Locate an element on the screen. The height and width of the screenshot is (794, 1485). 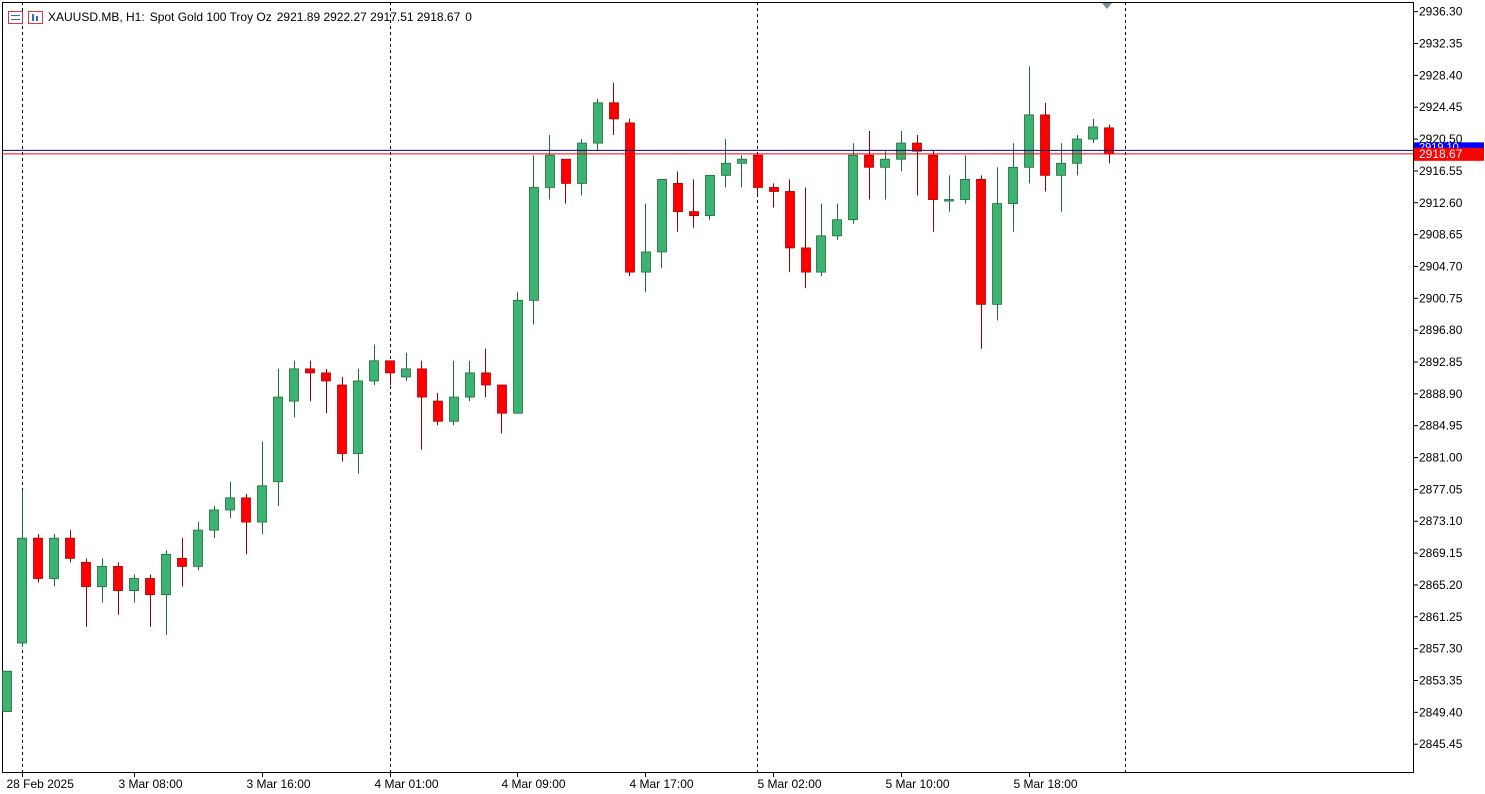
price-lines is located at coordinates (707, 152).